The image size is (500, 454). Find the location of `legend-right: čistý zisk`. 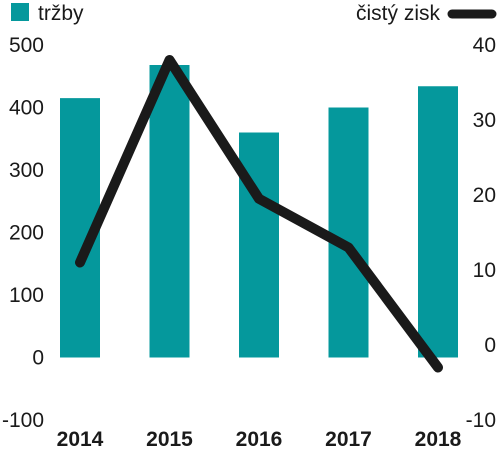

legend-right: čistý zisk is located at coordinates (426, 13).